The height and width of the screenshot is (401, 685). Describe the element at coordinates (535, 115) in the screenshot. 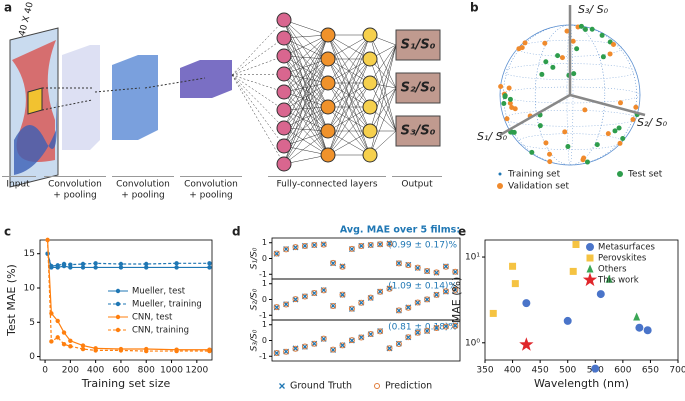

I see `axis-arrow` at that location.